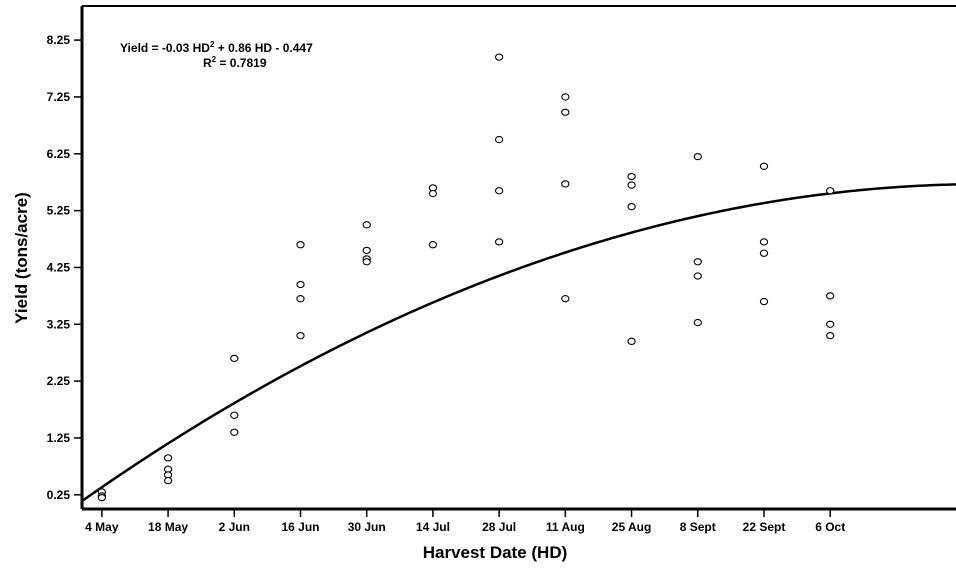 This screenshot has width=956, height=569. I want to click on y-axis-title: Yield (tons/acre), so click(21, 258).